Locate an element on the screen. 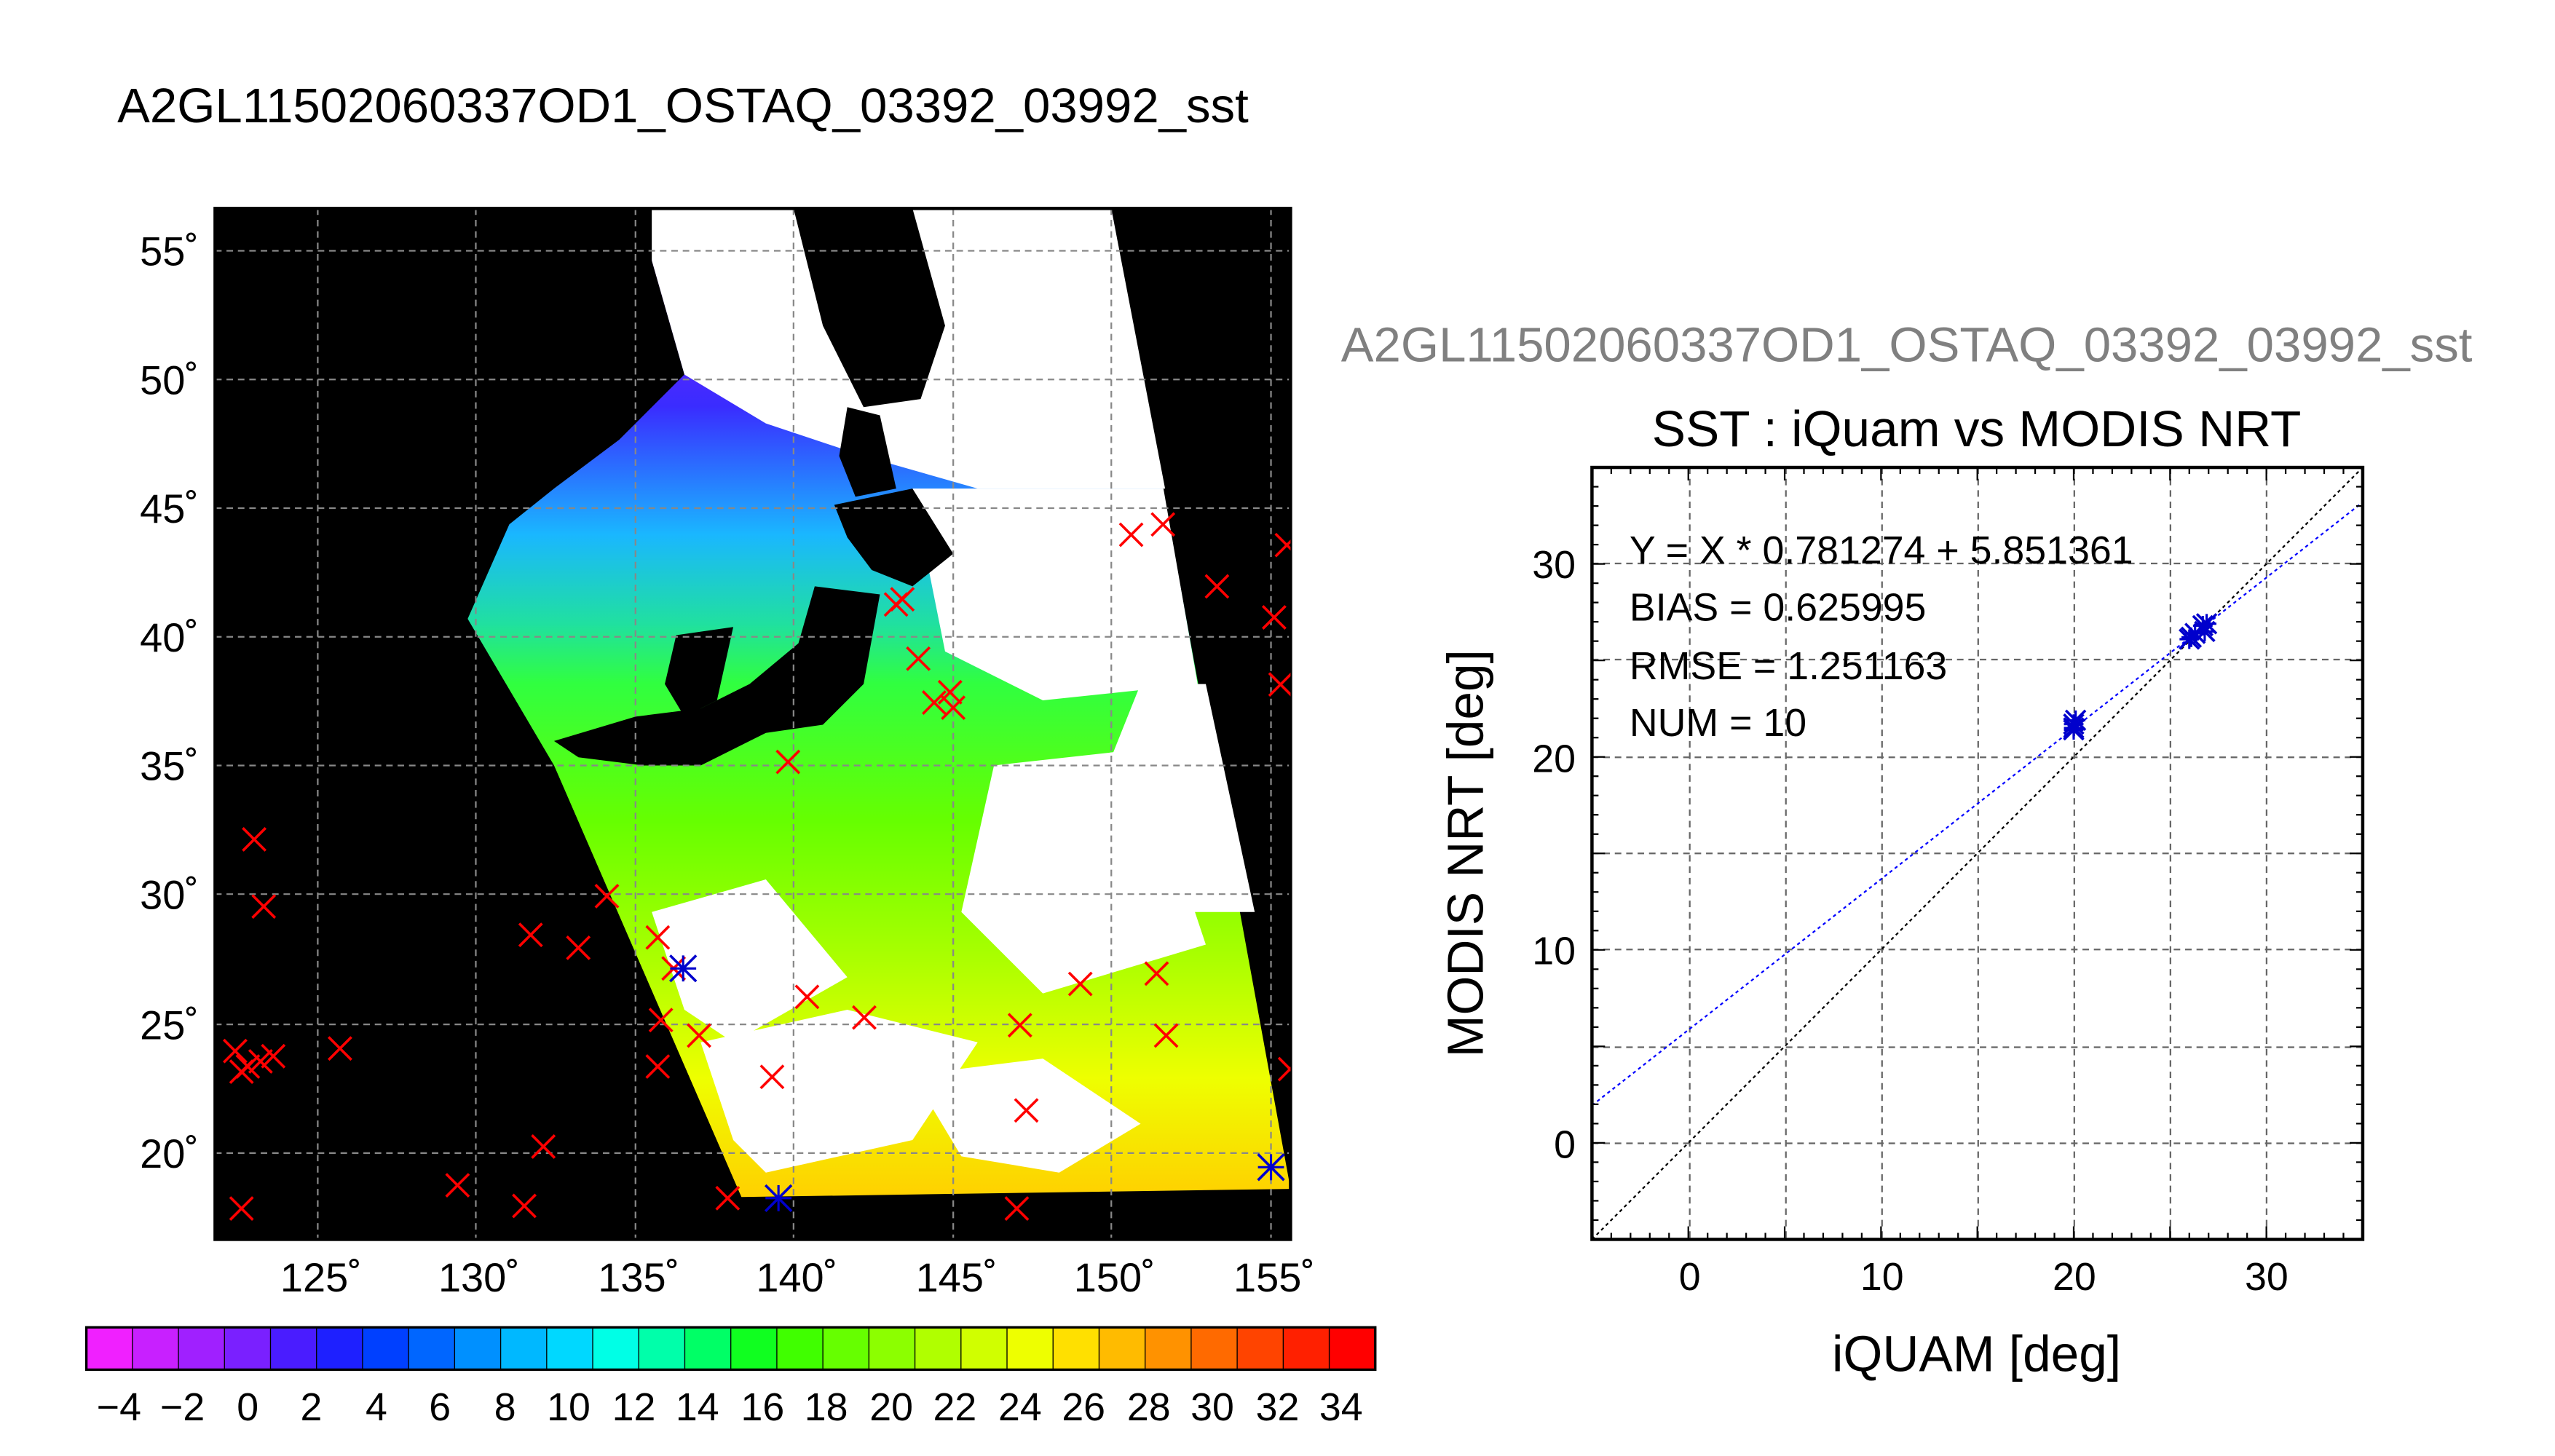 This screenshot has width=2555, height=1456. x-tick-label: 20 is located at coordinates (2074, 1277).